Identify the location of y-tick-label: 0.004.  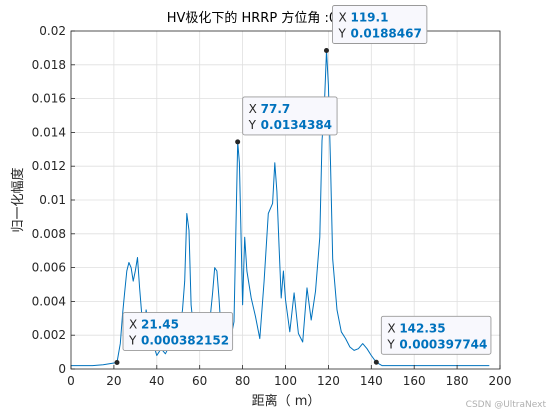
(49, 301).